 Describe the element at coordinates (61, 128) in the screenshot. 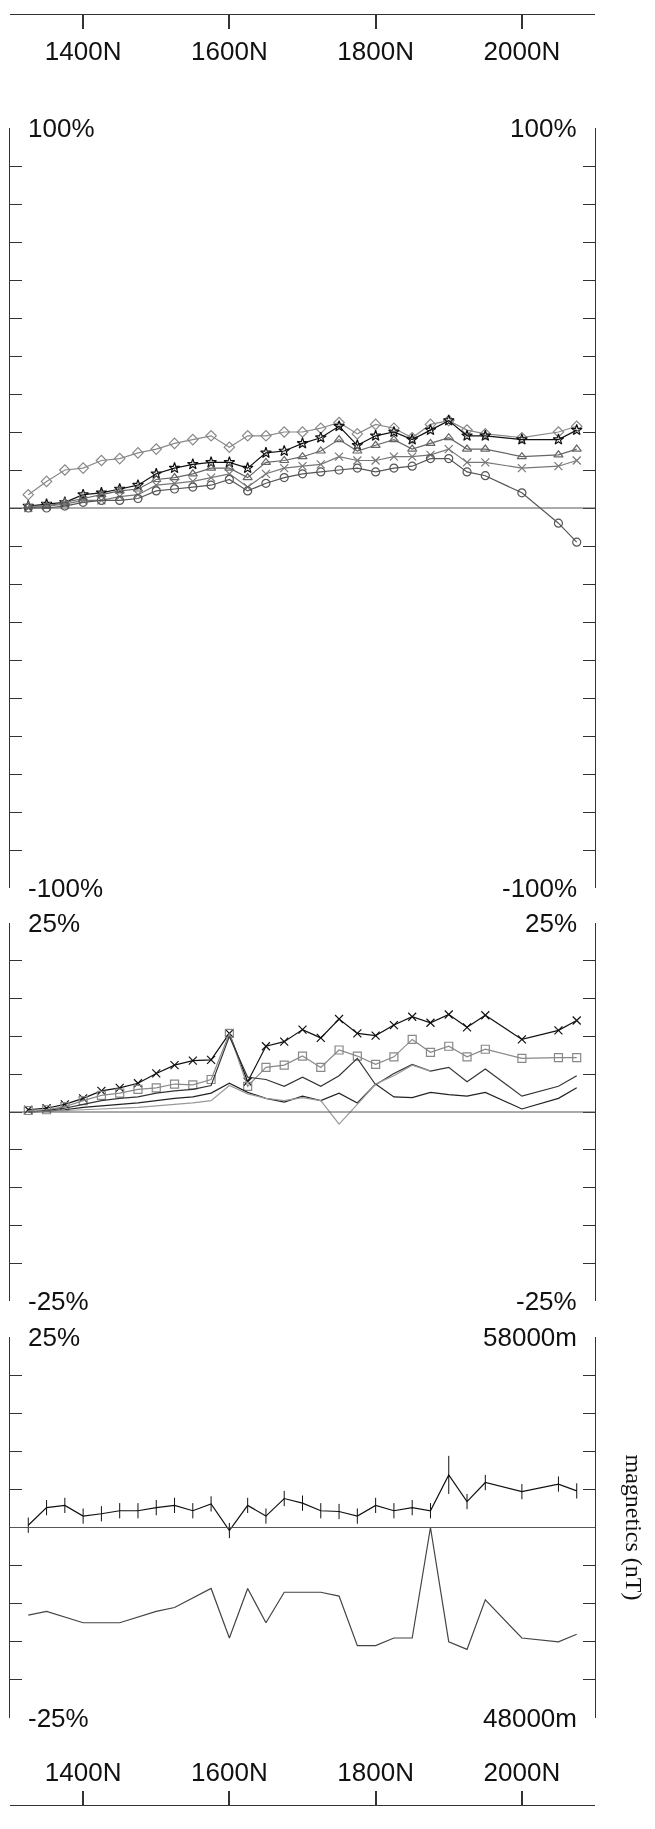

I see `y-tick-label: 100%` at that location.